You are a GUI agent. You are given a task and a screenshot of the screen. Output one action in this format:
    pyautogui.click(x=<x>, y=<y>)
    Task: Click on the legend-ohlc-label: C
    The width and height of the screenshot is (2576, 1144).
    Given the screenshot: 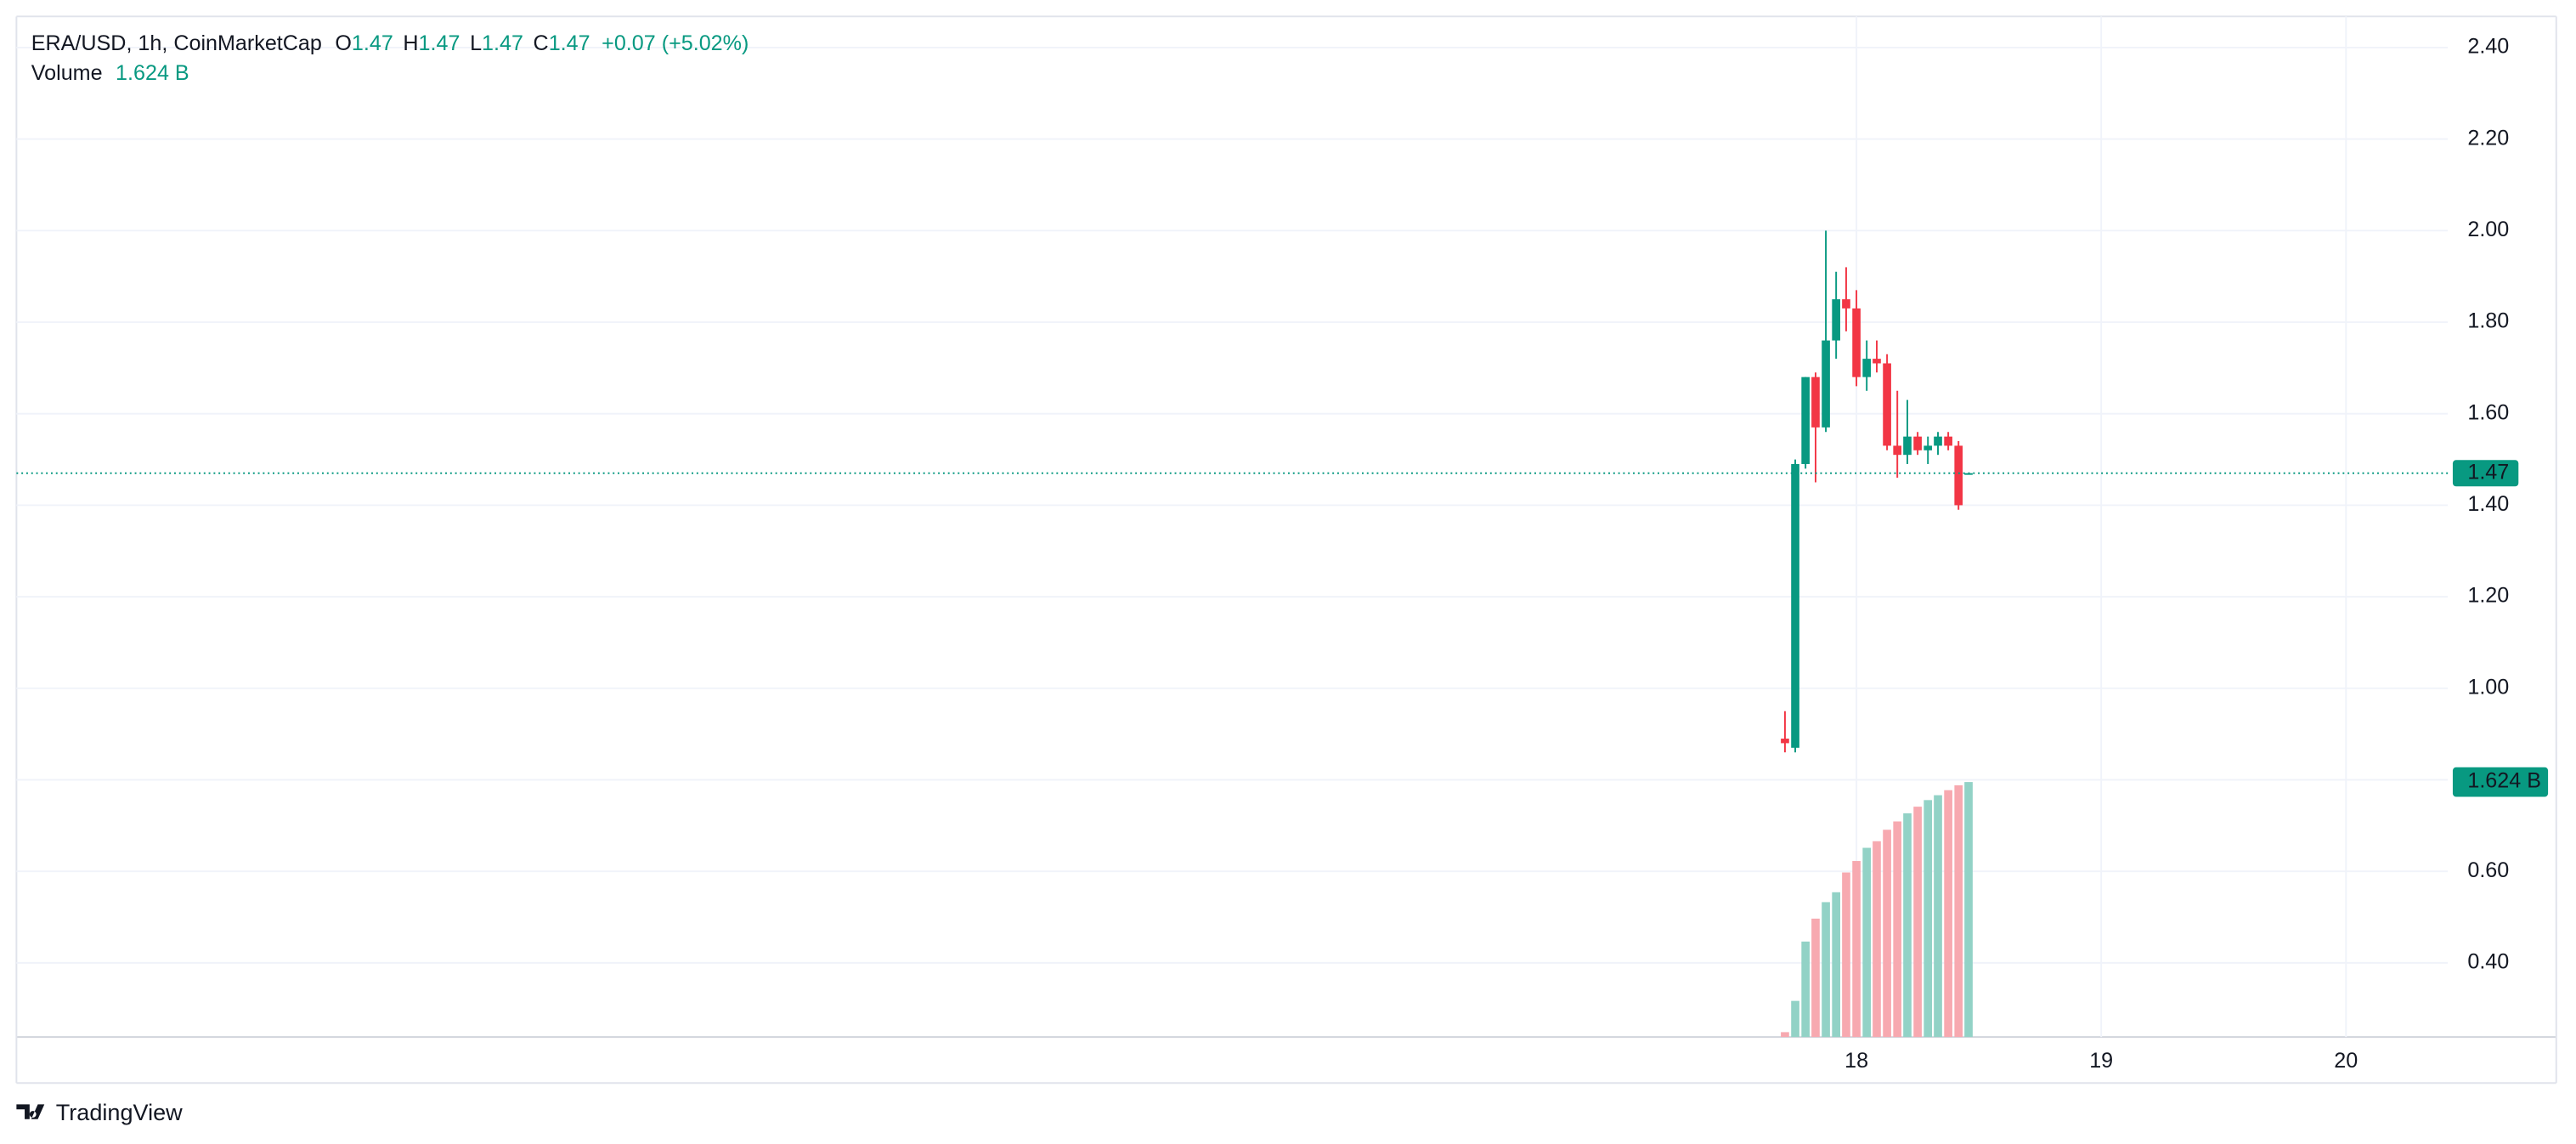 What is the action you would take?
    pyautogui.click(x=541, y=43)
    